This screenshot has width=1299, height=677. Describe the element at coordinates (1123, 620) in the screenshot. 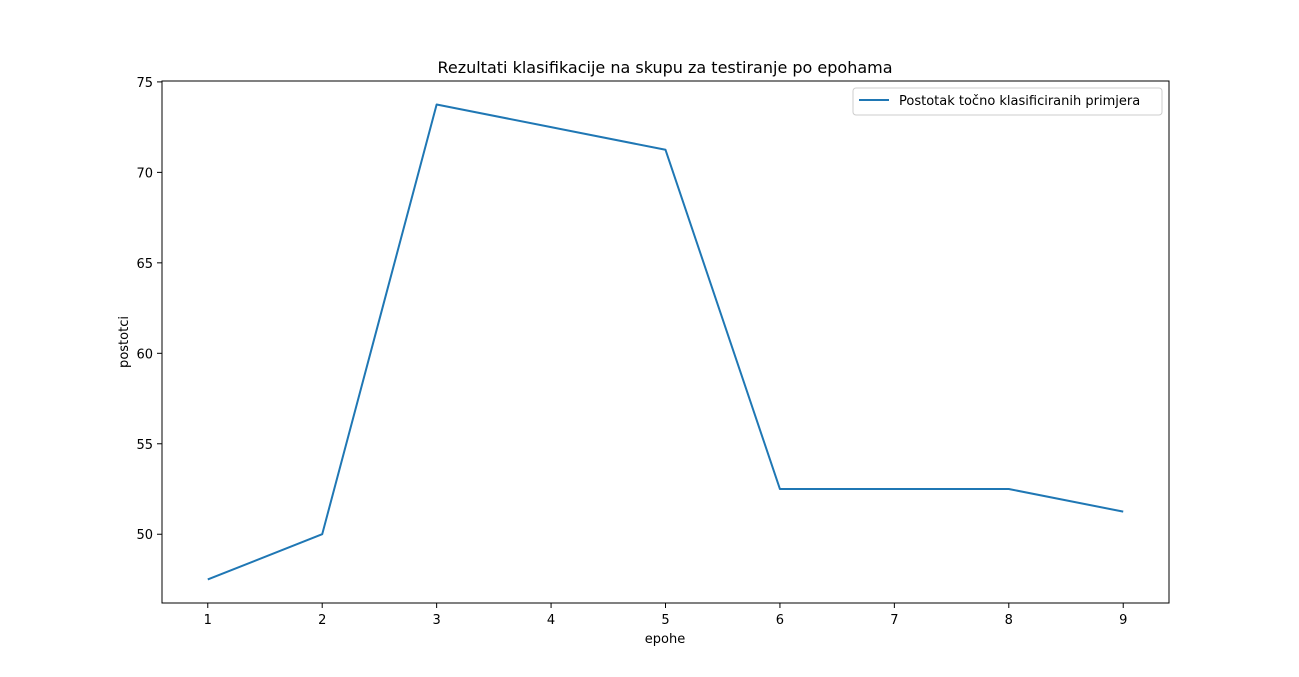

I see `x-tick-label: 9` at that location.